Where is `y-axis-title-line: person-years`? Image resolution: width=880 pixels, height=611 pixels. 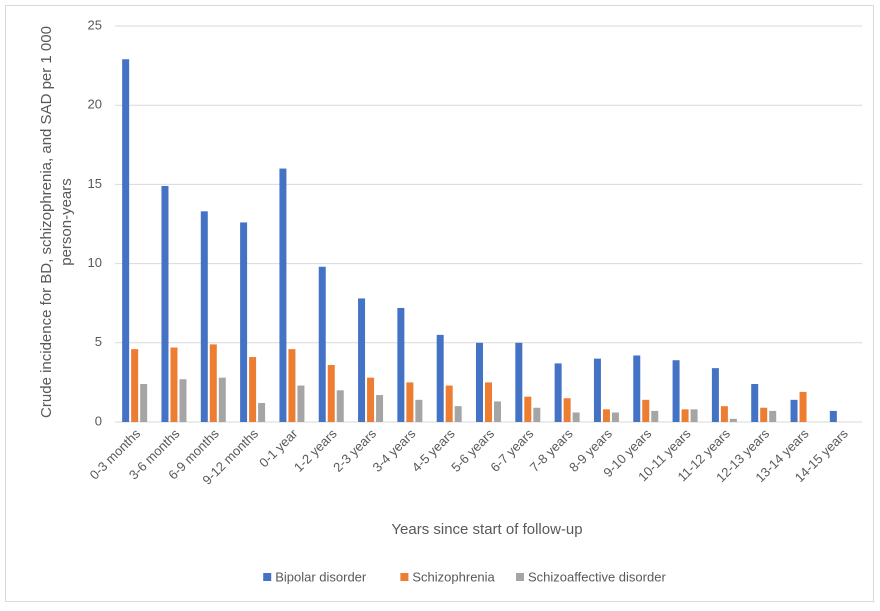
y-axis-title-line: person-years is located at coordinates (66, 222).